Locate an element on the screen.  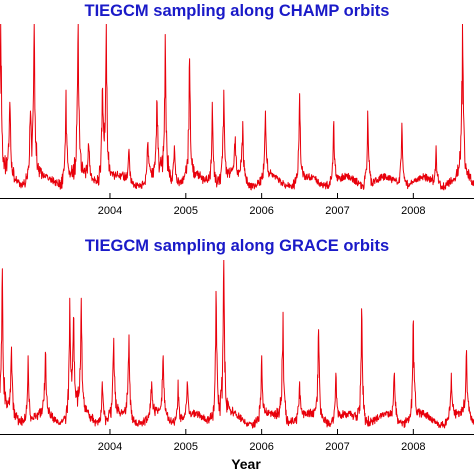
champ-x-tick-label-2008: 2008 is located at coordinates (413, 211).